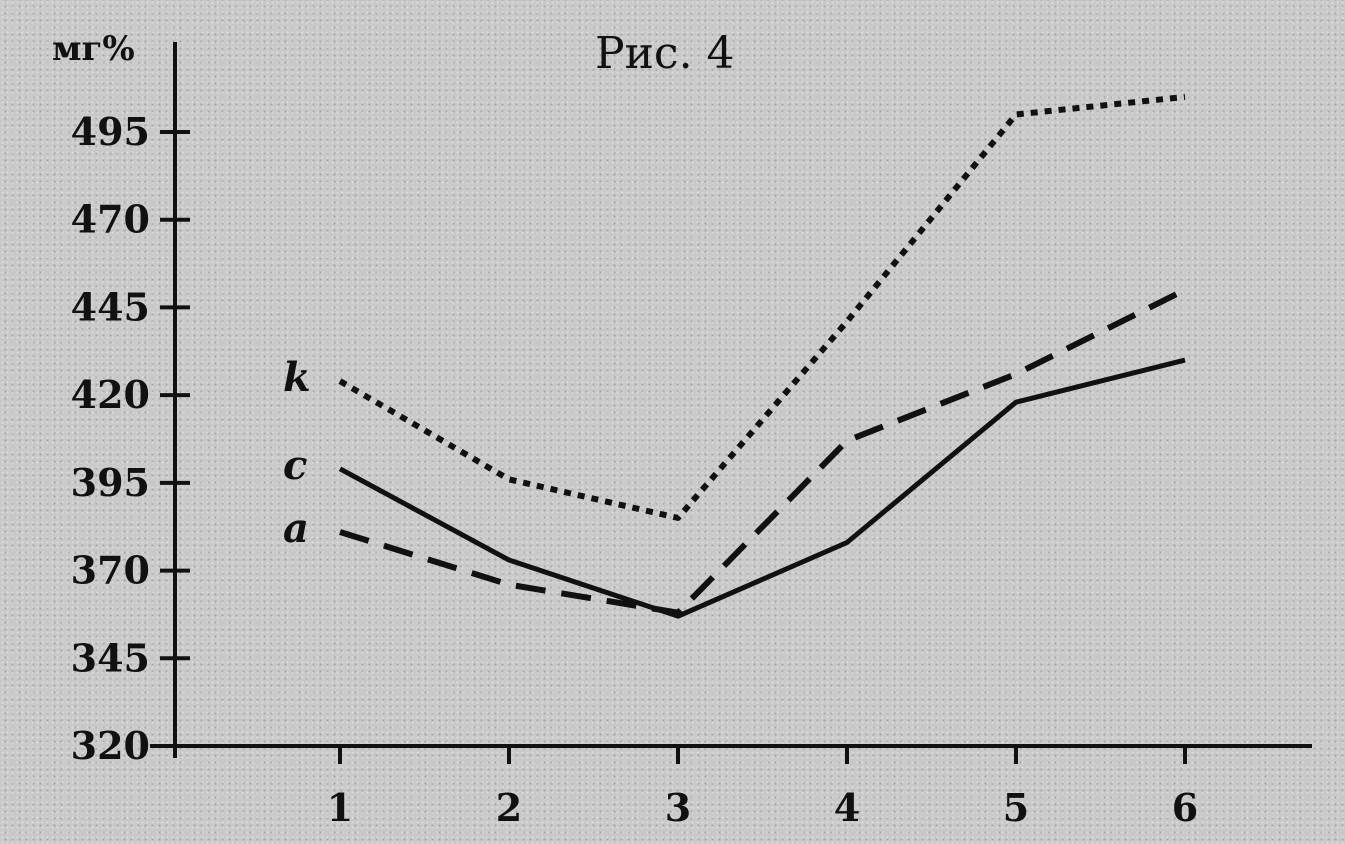 This screenshot has width=1345, height=844. What do you see at coordinates (509, 807) in the screenshot?
I see `x-tick-label: 2` at bounding box center [509, 807].